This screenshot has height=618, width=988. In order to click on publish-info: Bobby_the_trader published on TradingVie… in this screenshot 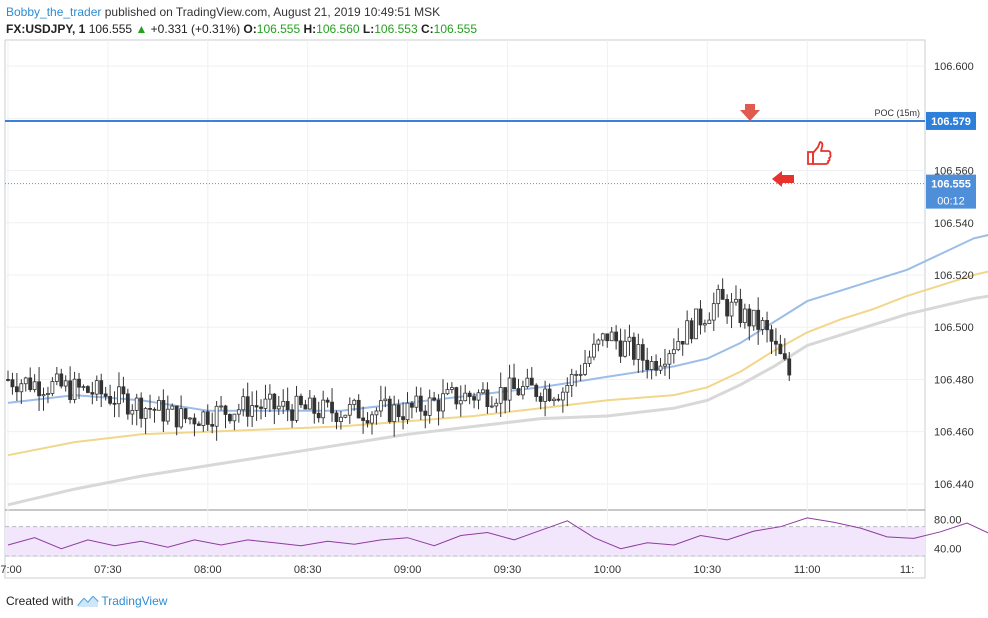, I will do `click(223, 12)`.